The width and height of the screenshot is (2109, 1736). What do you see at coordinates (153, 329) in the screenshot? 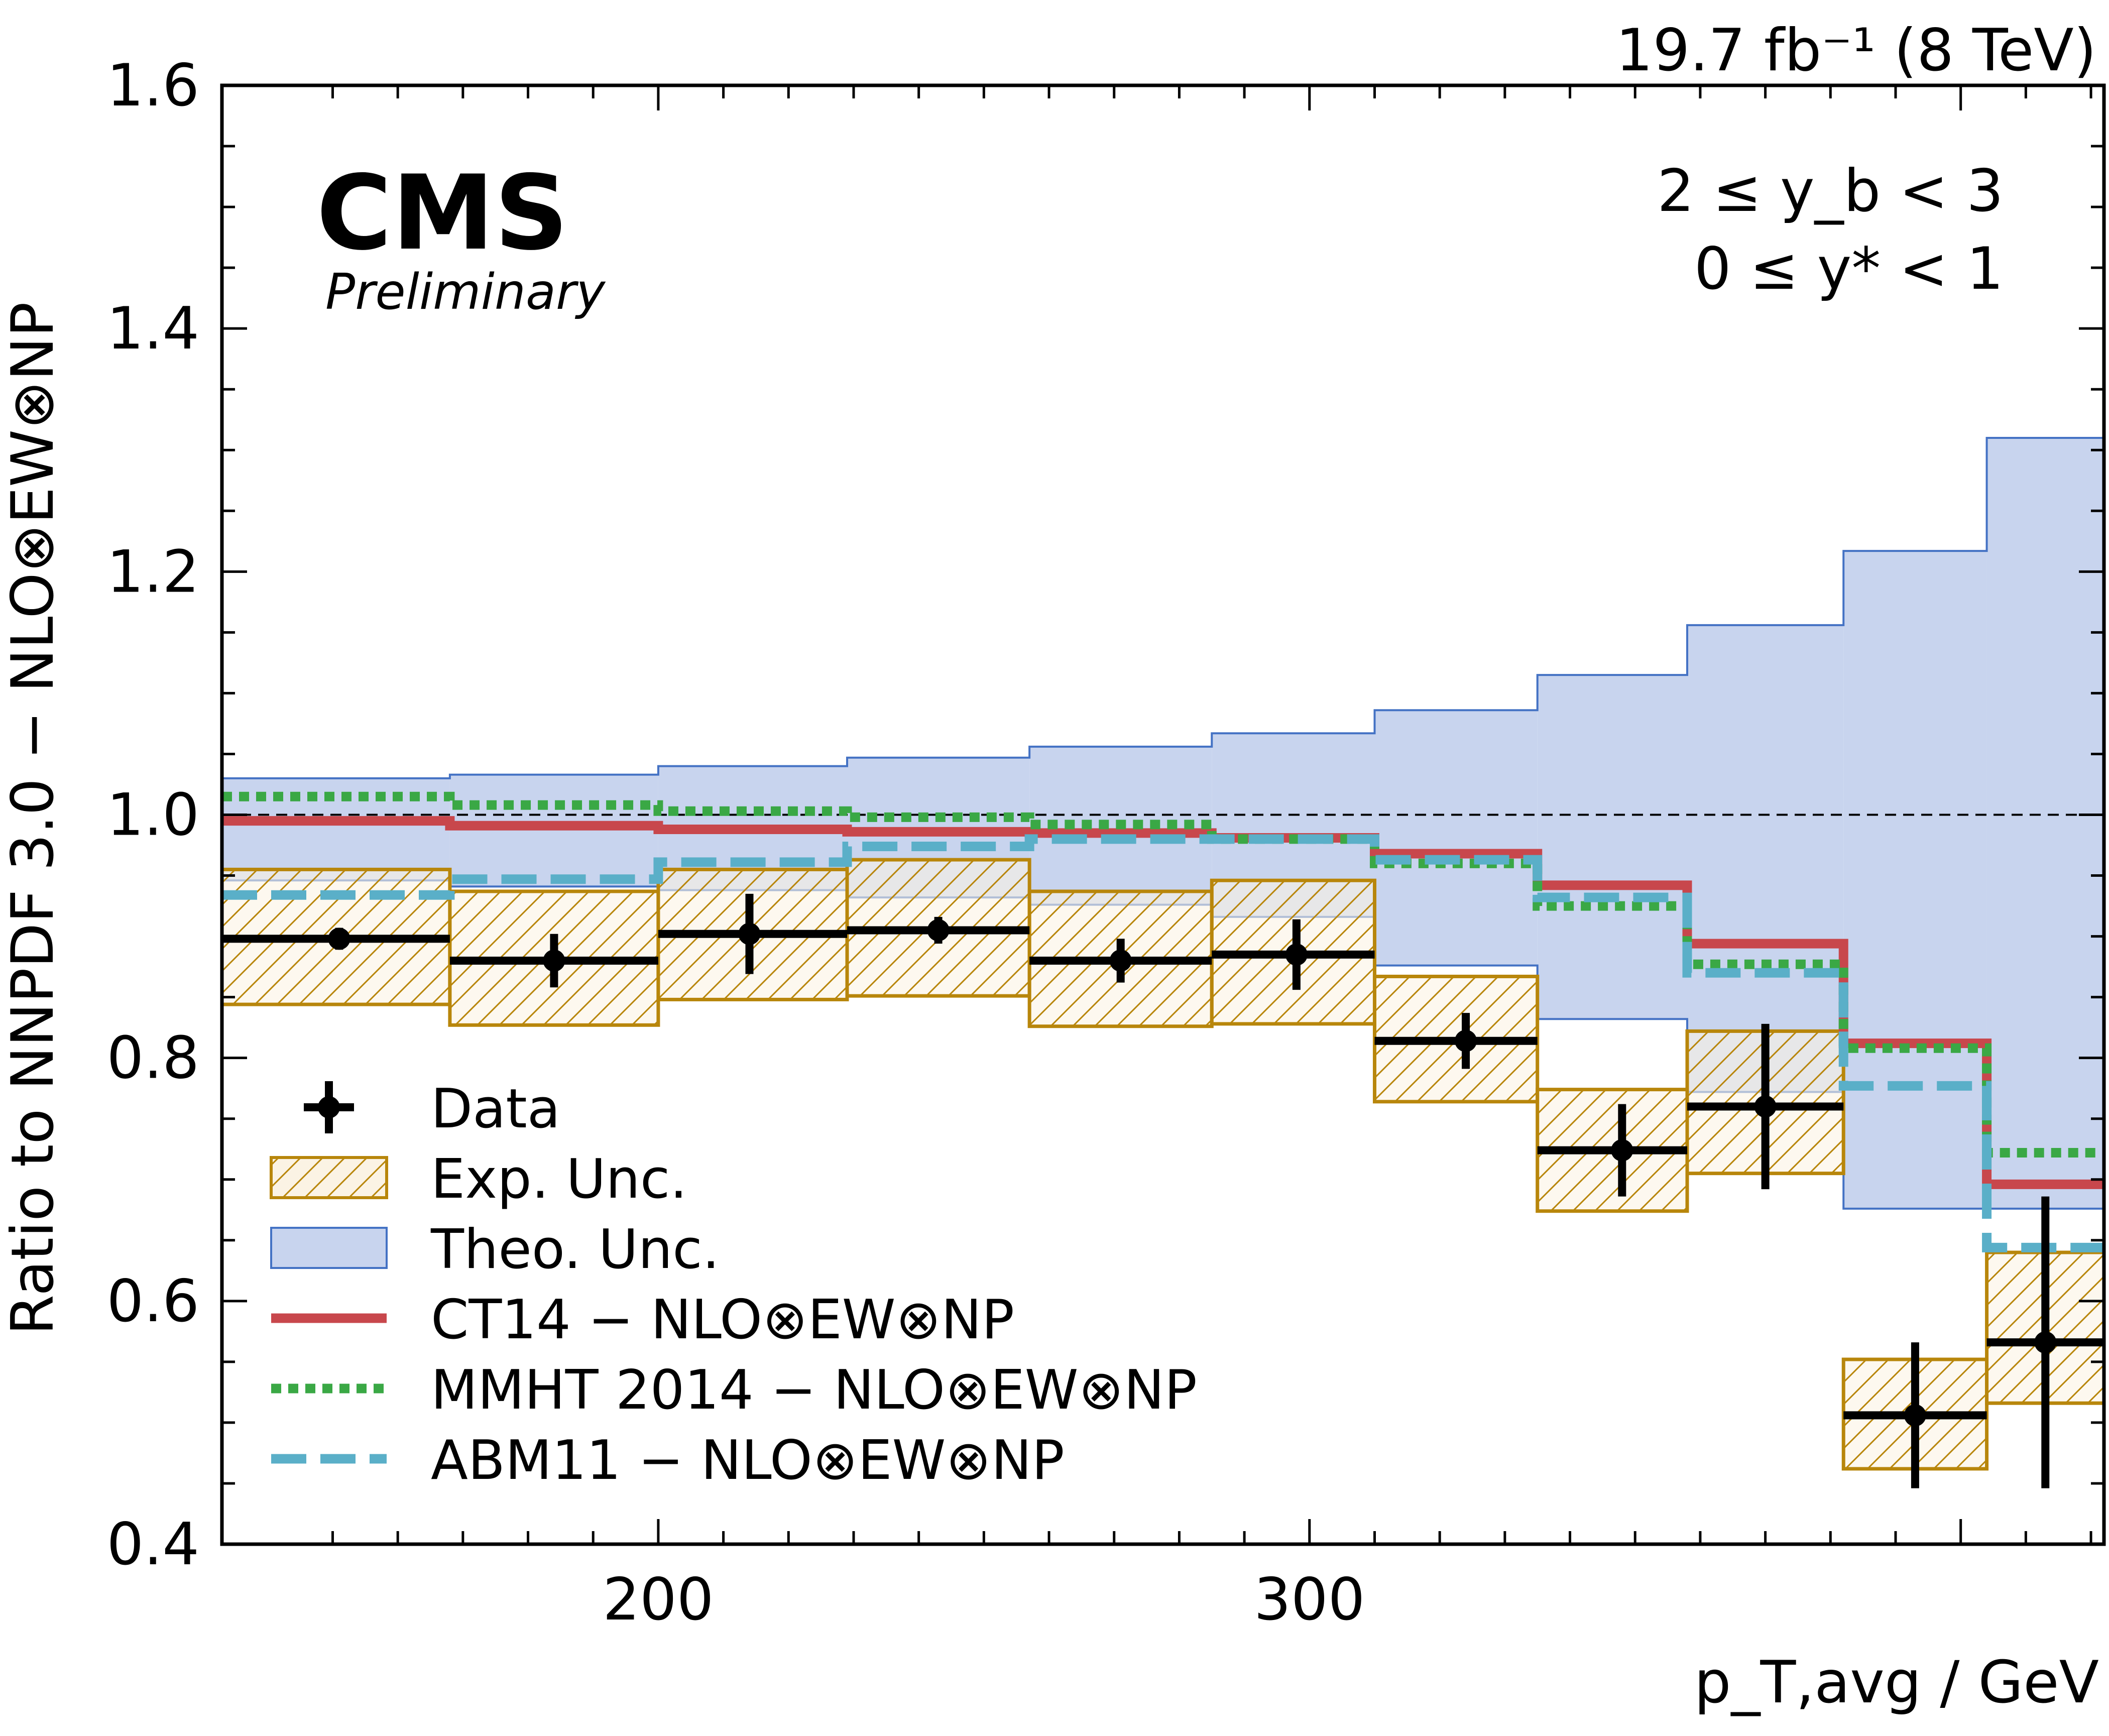
I see `y-tick-label: 1.4` at bounding box center [153, 329].